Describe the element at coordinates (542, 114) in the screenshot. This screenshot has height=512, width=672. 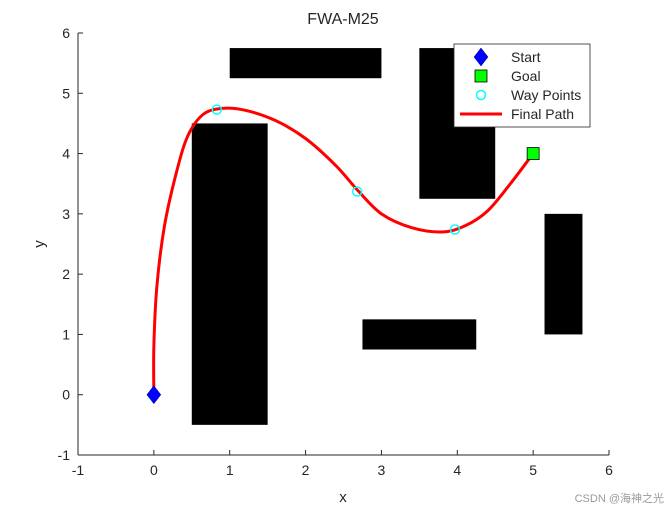
I see `legend-entry-label: Final Path` at that location.